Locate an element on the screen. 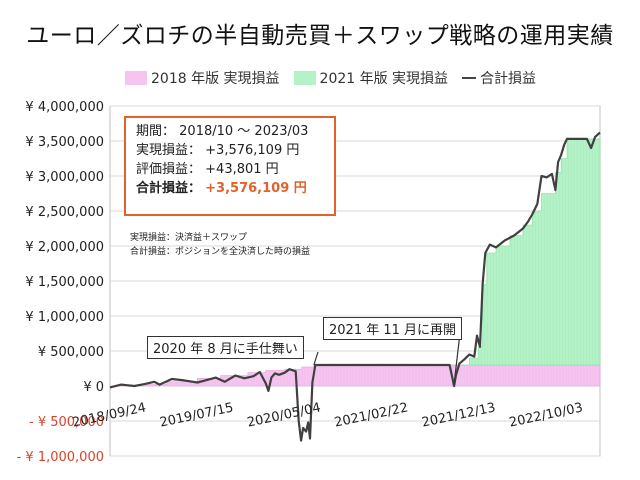 Image resolution: width=640 pixels, height=480 pixels. y-tick-label: ¥ 2,500,000 is located at coordinates (64, 212).